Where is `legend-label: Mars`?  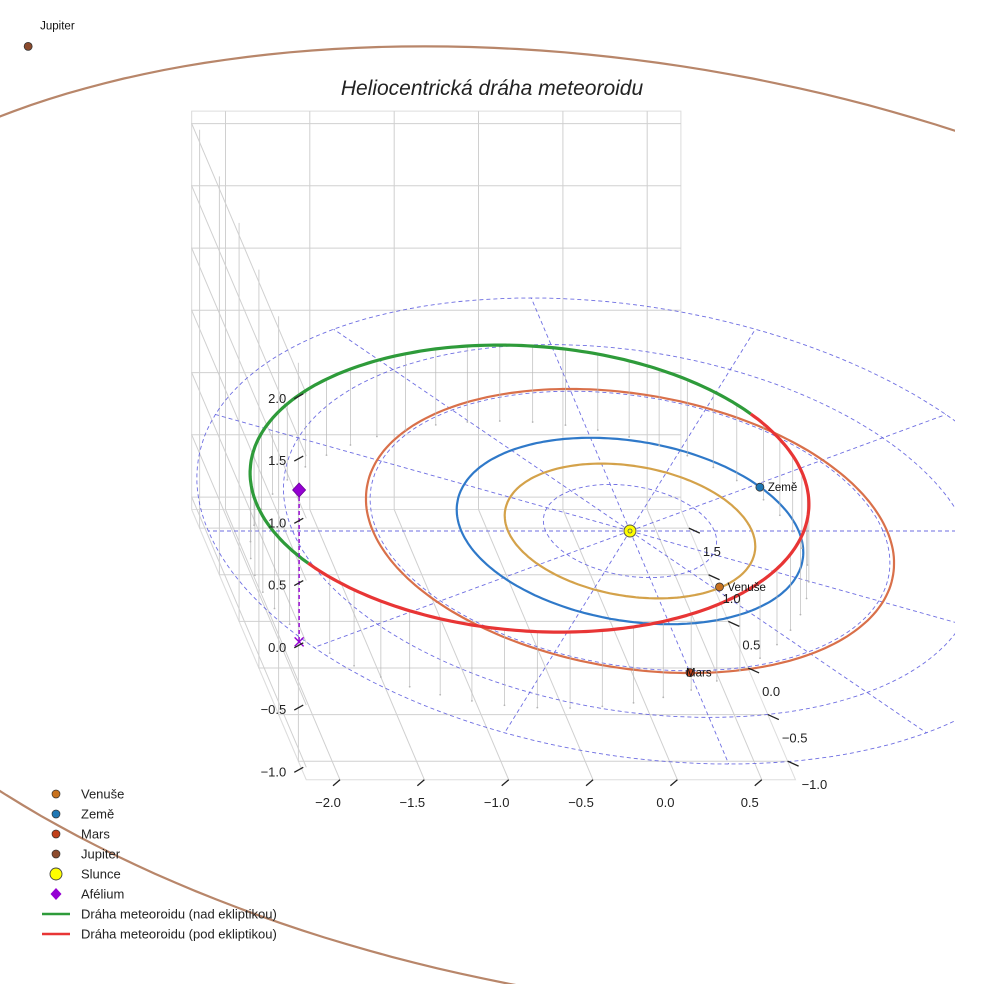 legend-label: Mars is located at coordinates (95, 834).